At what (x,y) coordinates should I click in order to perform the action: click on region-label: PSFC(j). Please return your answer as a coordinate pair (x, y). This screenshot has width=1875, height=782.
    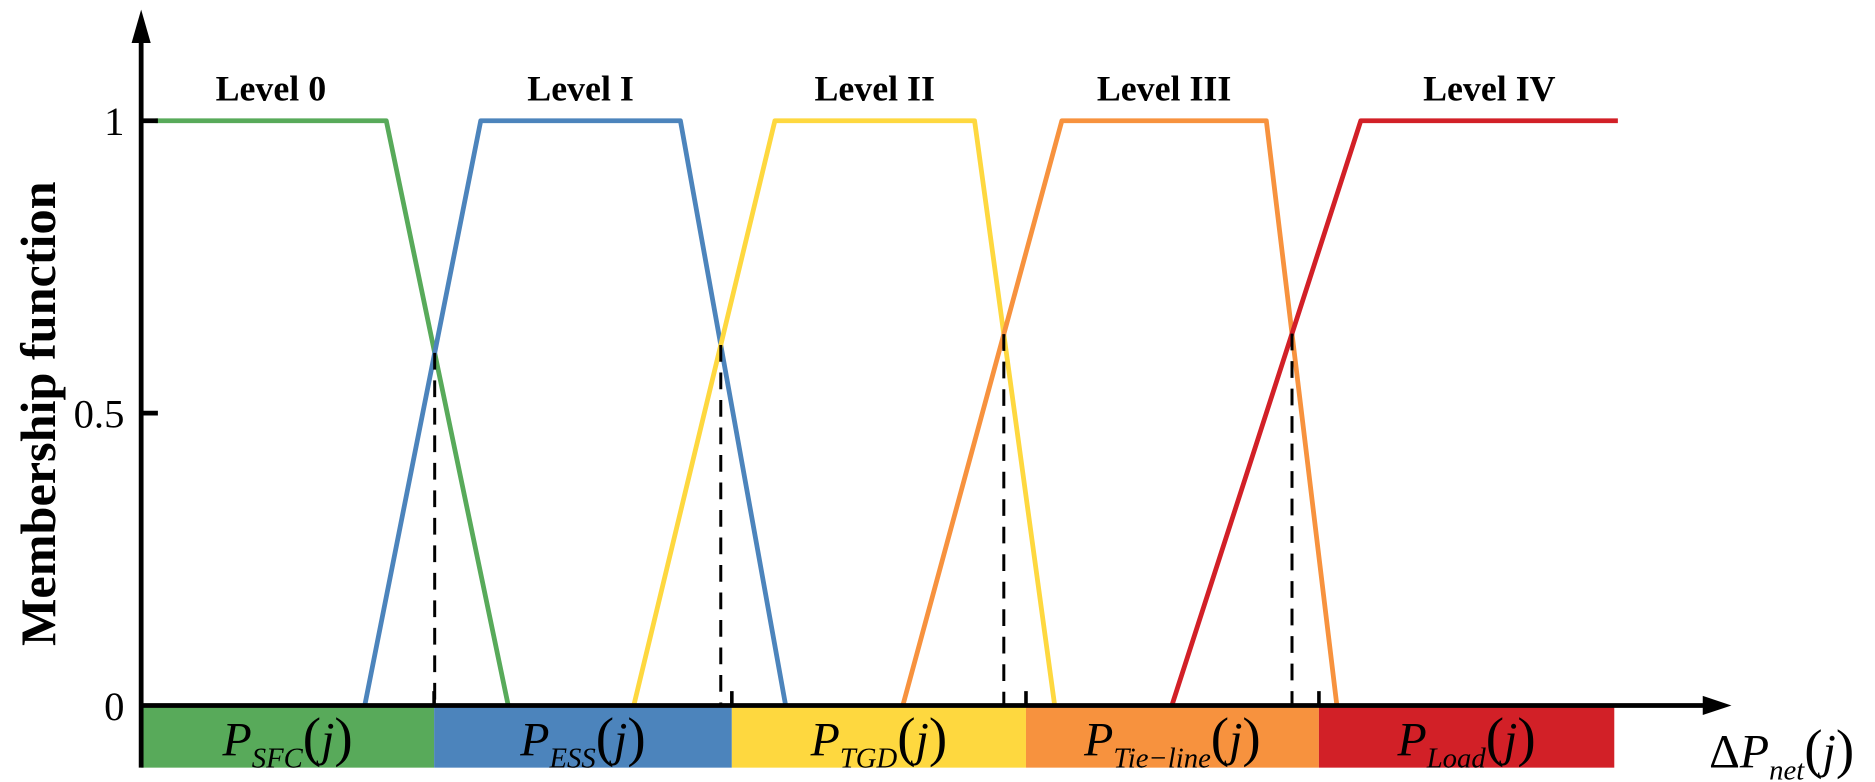
    Looking at the image, I should click on (287, 741).